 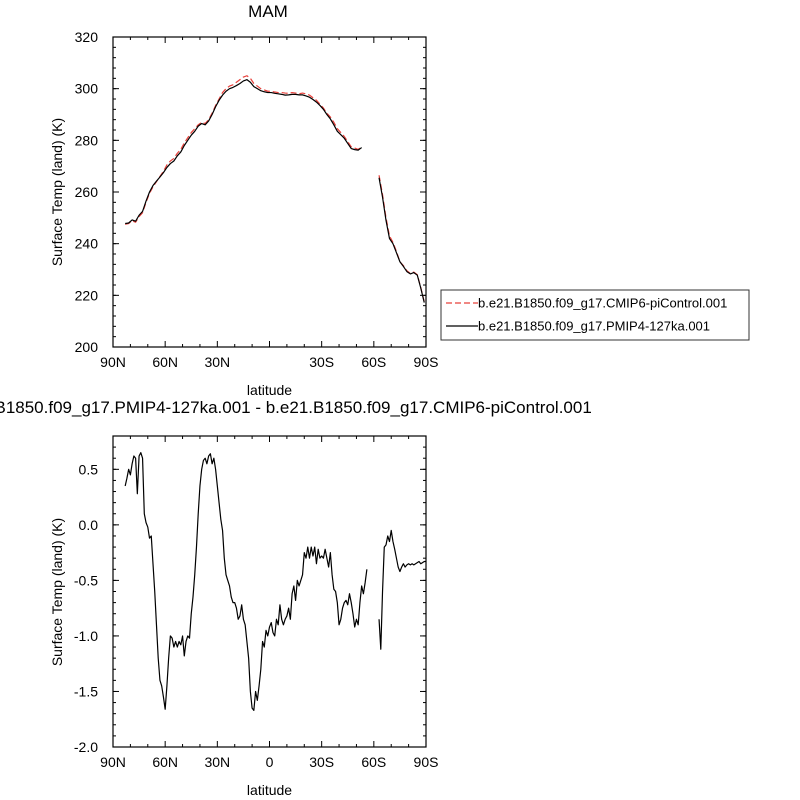 I want to click on top-x-tick-label: 60S, so click(x=373, y=362).